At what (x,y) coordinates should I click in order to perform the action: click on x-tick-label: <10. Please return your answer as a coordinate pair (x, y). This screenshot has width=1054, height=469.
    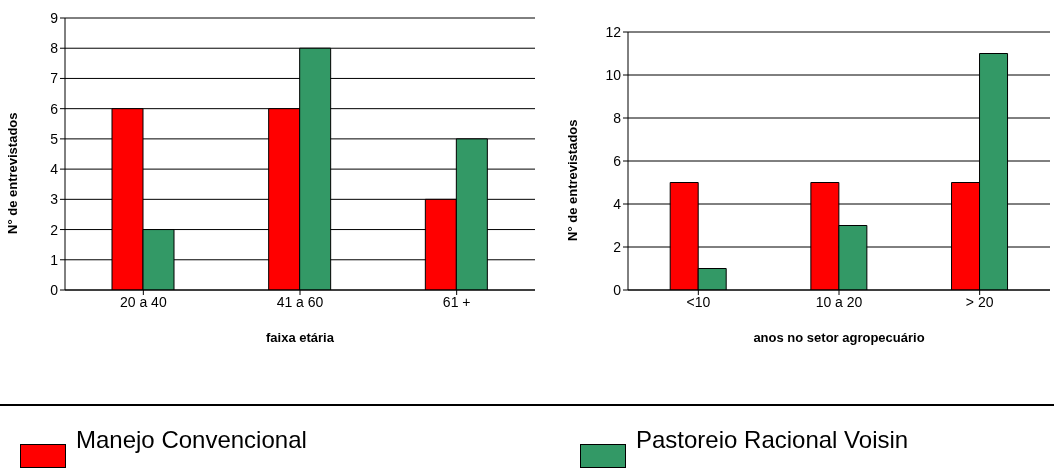
    Looking at the image, I should click on (698, 301).